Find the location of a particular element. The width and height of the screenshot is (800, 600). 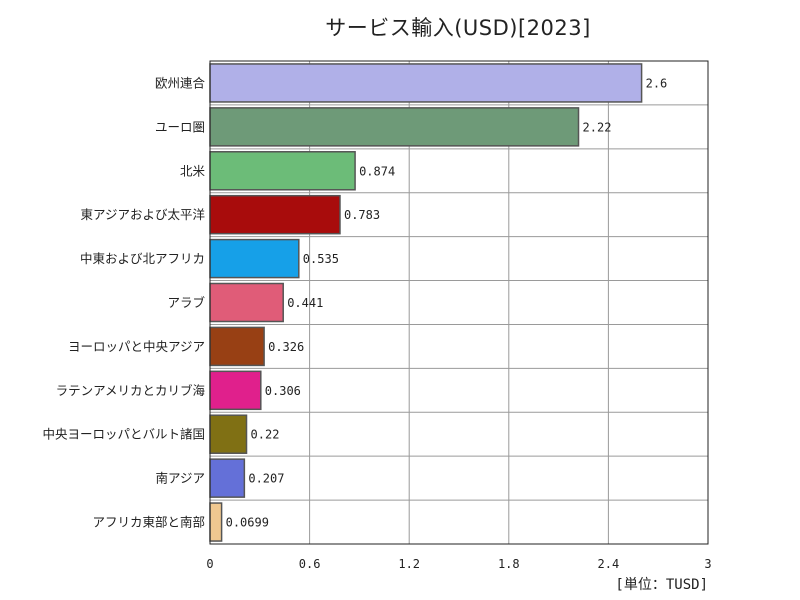

x-tick-label: 1.8 is located at coordinates (509, 564).